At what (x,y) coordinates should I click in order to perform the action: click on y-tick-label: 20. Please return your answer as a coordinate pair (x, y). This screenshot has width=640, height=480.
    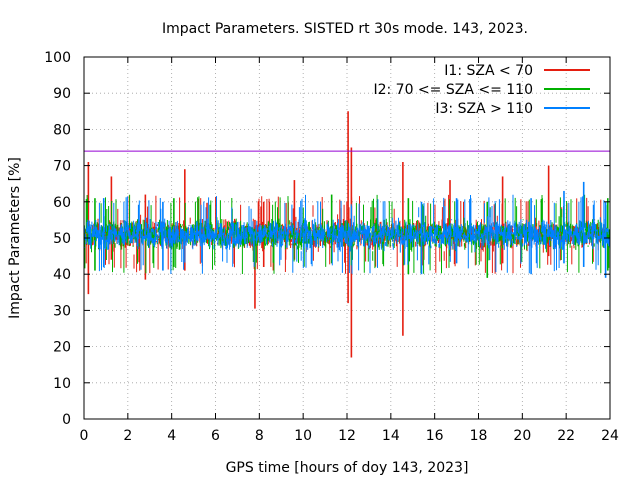
    Looking at the image, I should click on (62, 348).